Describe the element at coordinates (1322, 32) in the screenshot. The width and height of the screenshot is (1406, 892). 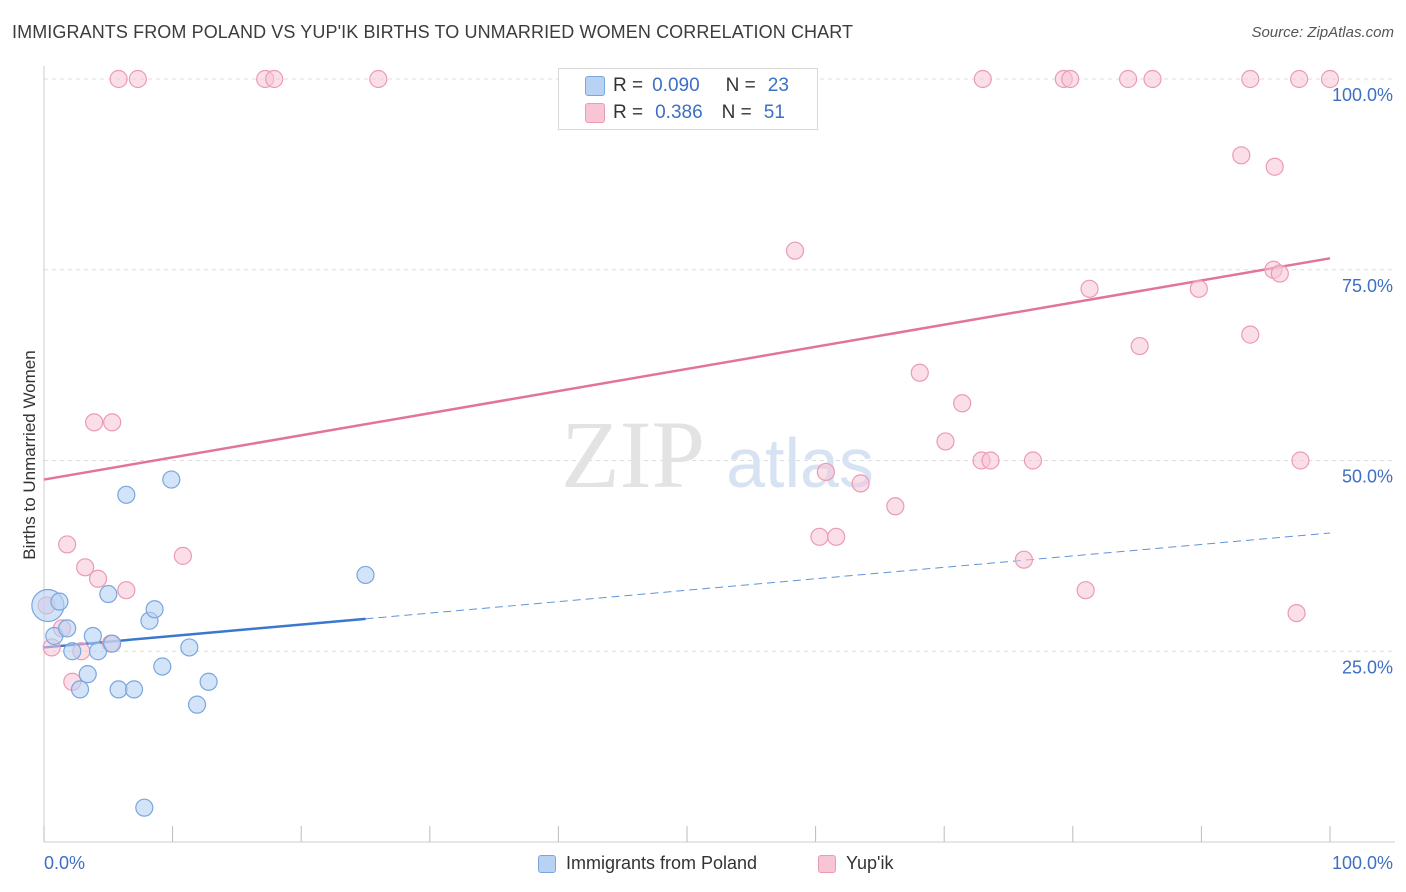
I see `source-label: Source: ZipAtlas.com` at that location.